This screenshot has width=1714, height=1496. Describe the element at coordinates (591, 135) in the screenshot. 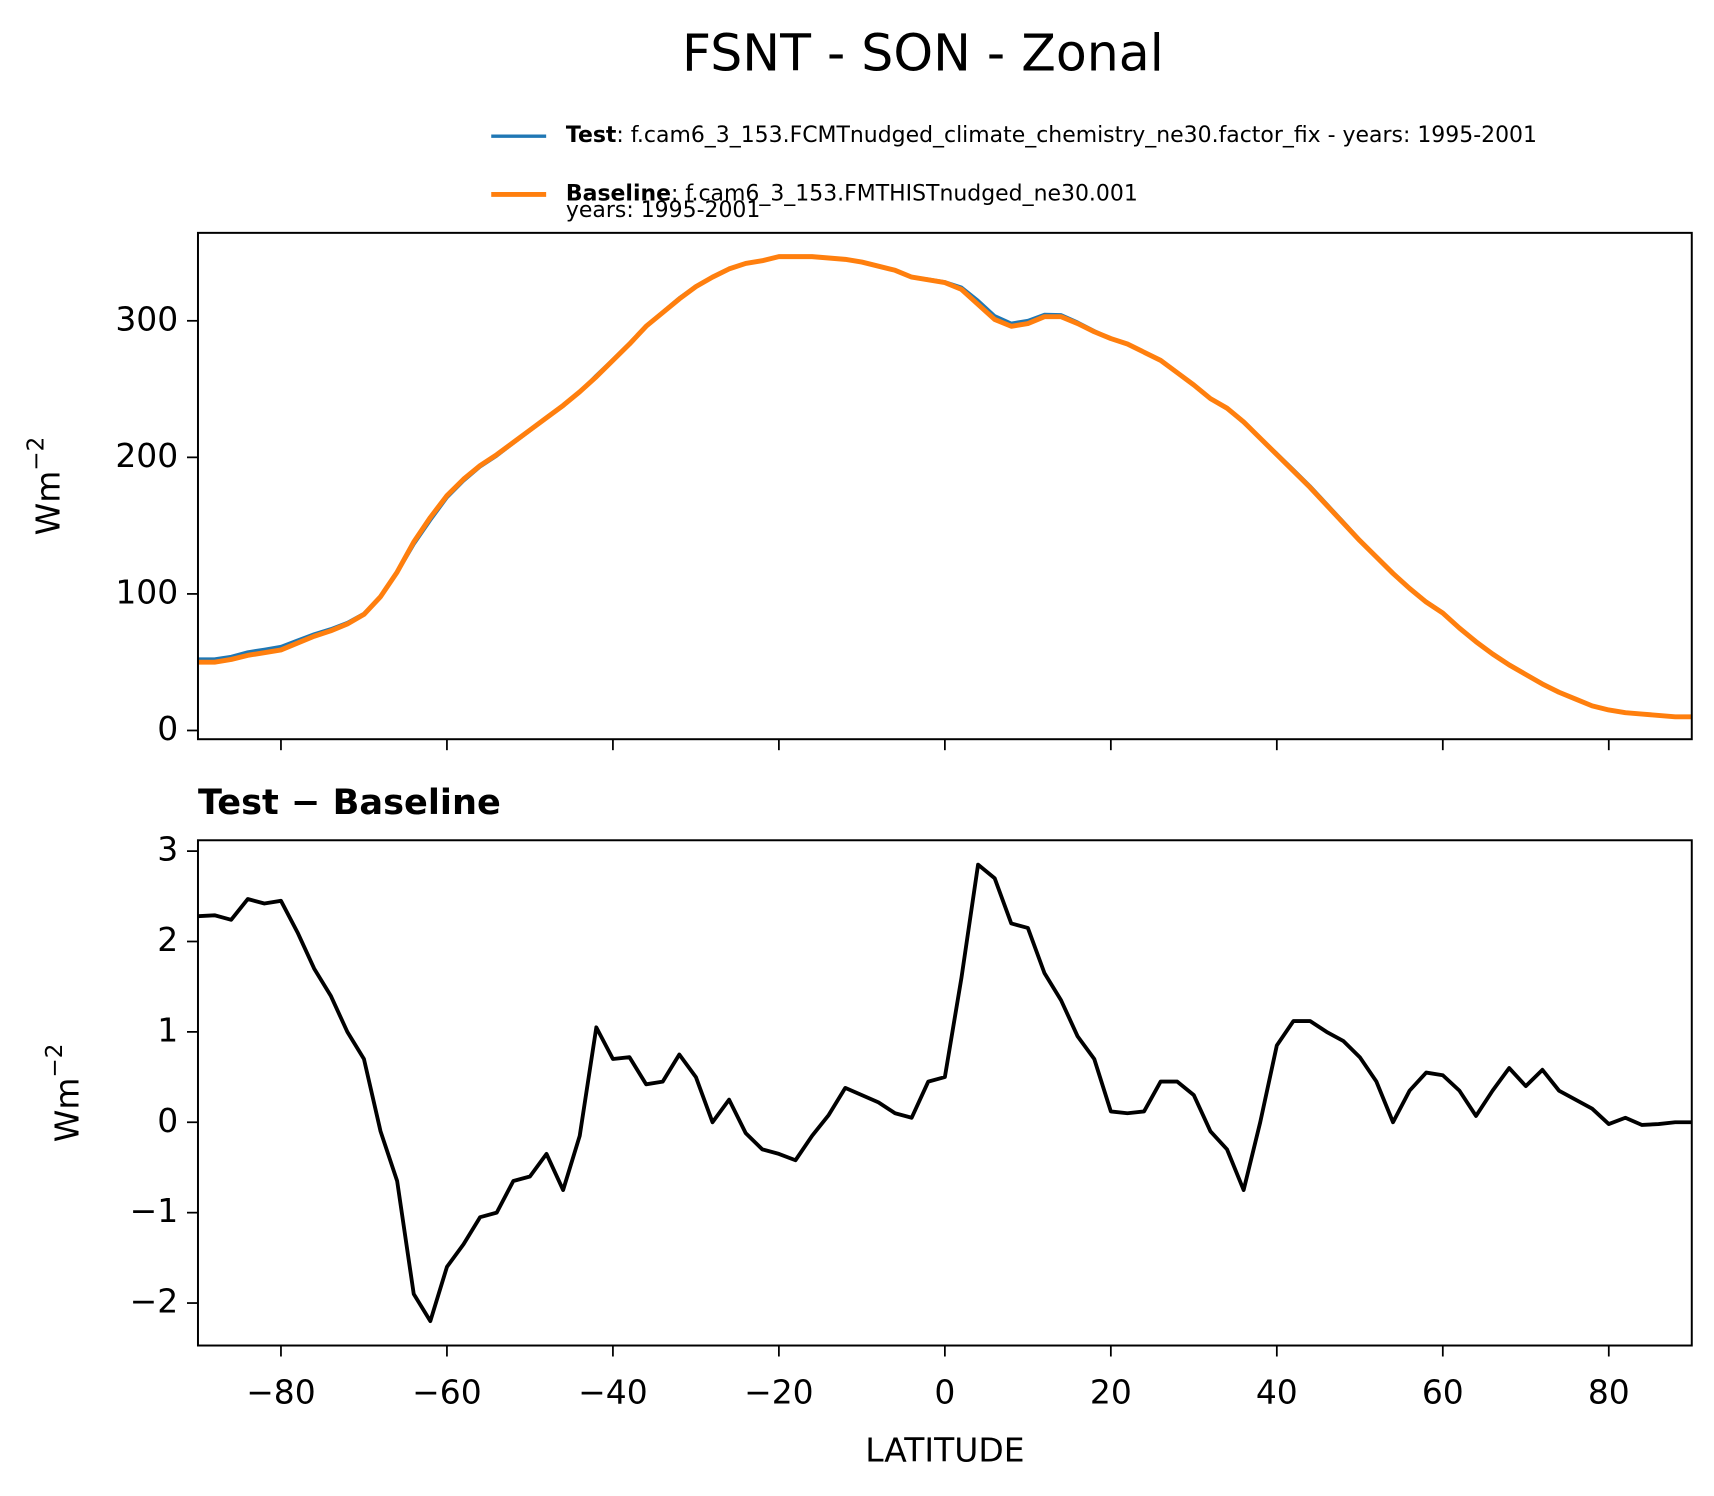

I see `legend-name: Test` at that location.